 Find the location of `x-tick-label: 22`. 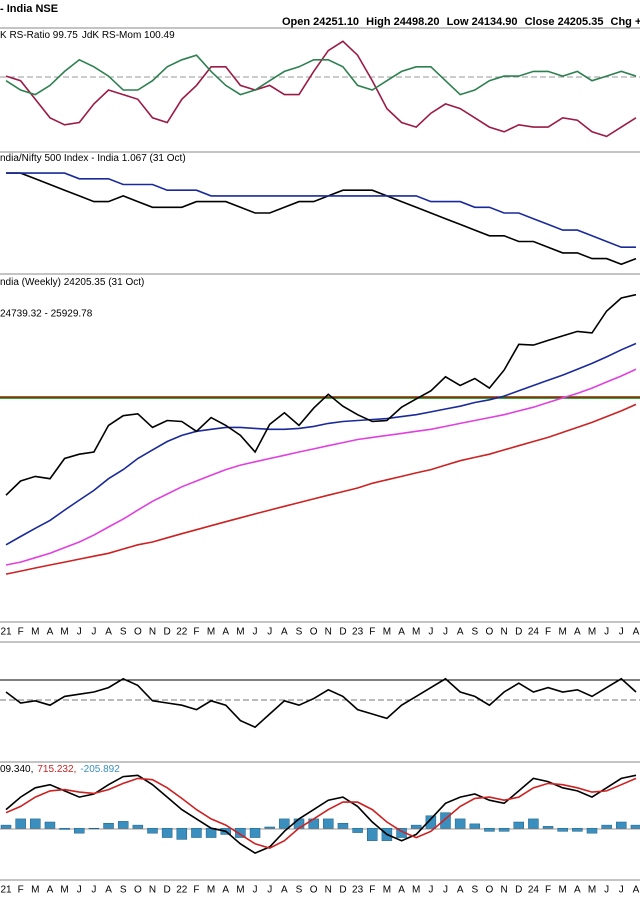

x-tick-label: 22 is located at coordinates (182, 890).